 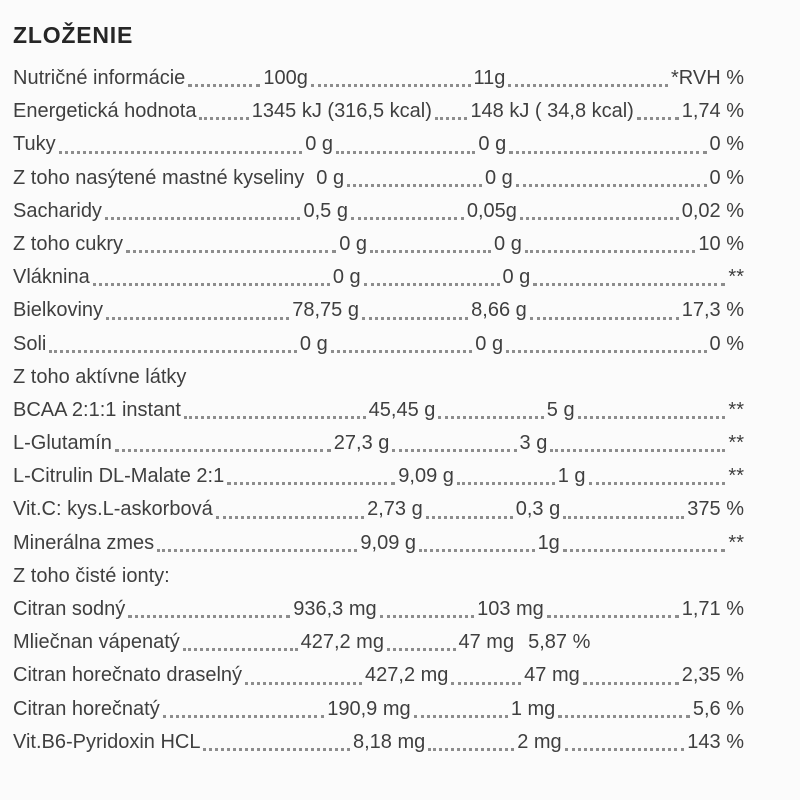 What do you see at coordinates (538, 509) in the screenshot?
I see `value-per-serving: 0,3 g` at bounding box center [538, 509].